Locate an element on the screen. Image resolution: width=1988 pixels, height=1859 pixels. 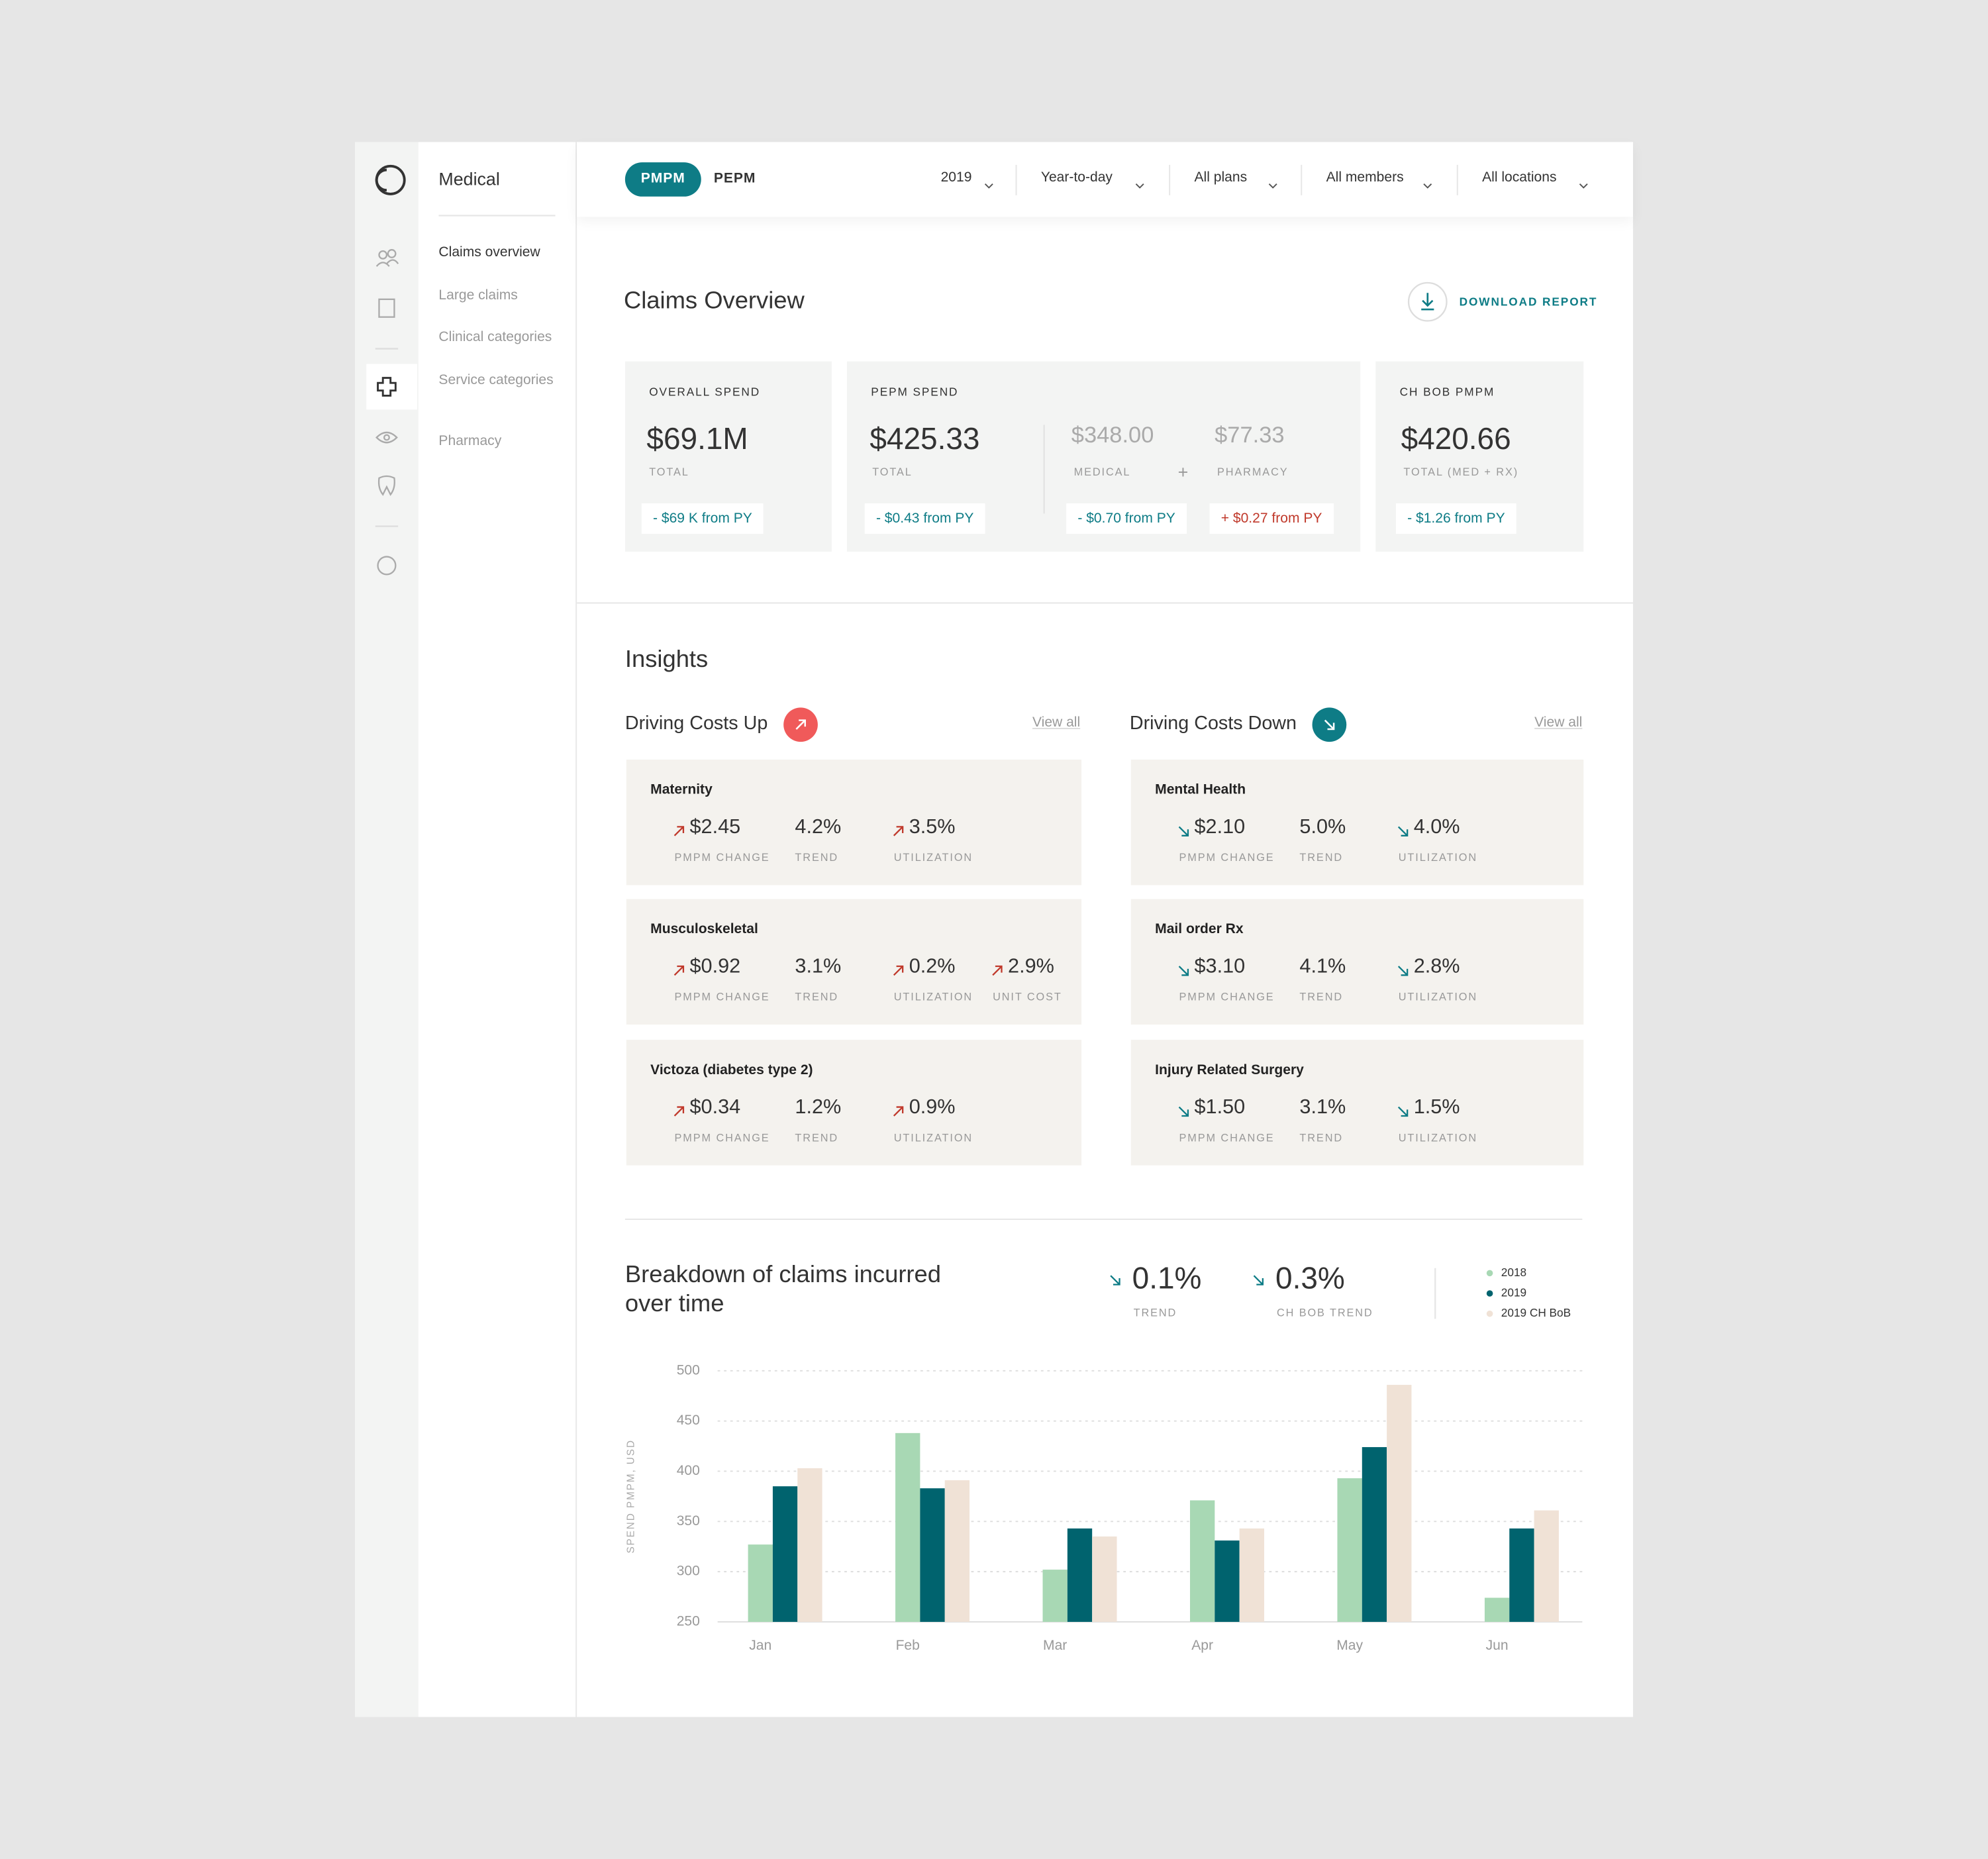
legend-swatch is located at coordinates (1489, 1313).